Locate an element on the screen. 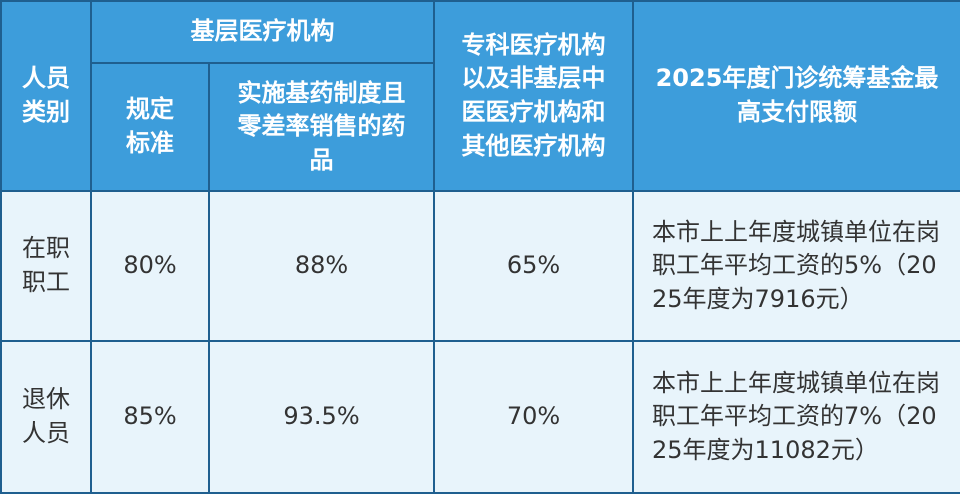 The height and width of the screenshot is (494, 960). header-cell: 人员类别 is located at coordinates (46, 96).